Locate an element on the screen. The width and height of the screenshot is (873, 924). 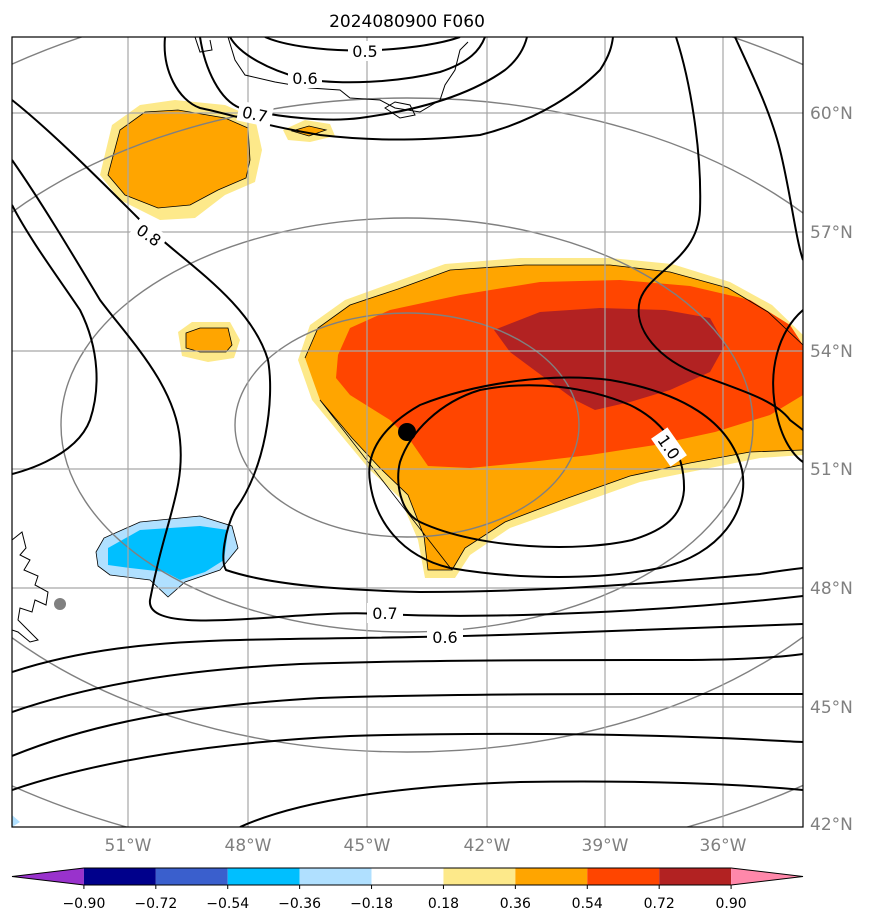
colorbar-label: 0.54 is located at coordinates (587, 904).